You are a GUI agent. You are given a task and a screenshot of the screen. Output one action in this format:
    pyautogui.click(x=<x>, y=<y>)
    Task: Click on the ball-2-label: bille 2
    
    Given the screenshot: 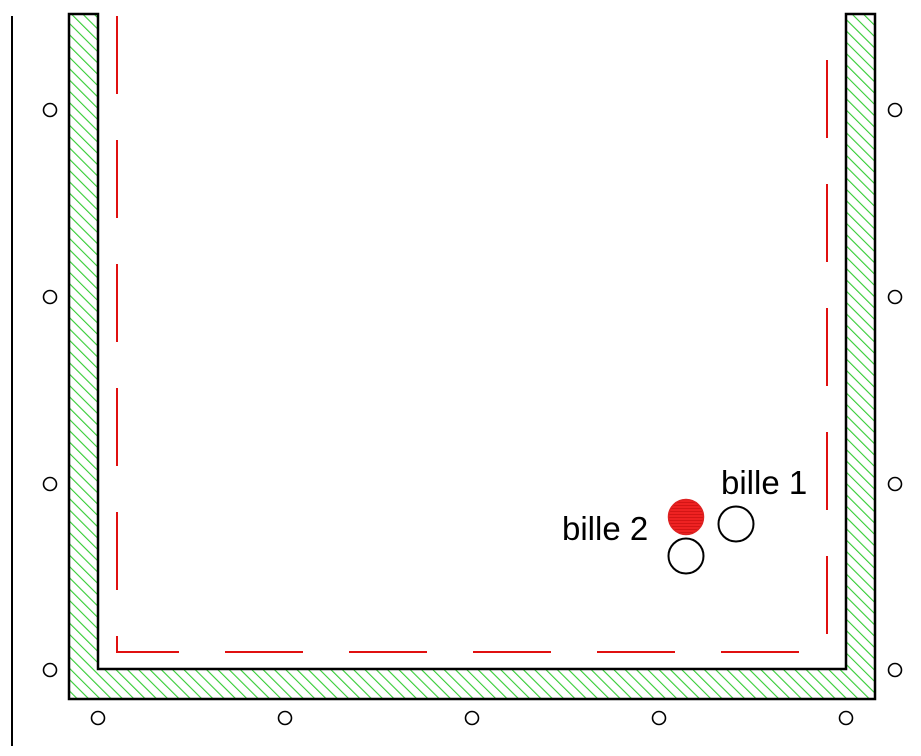 What is the action you would take?
    pyautogui.click(x=605, y=528)
    